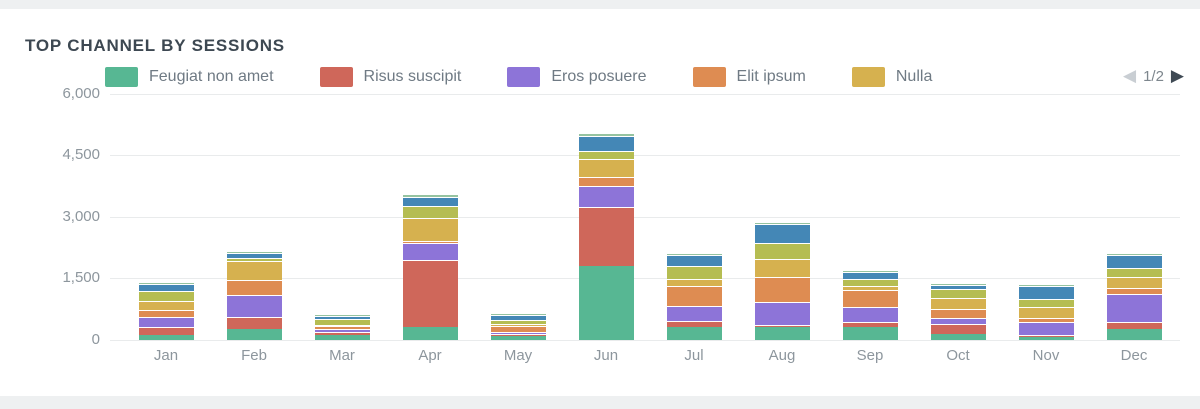 Image resolution: width=1200 pixels, height=409 pixels. I want to click on bar-sep, so click(870, 304).